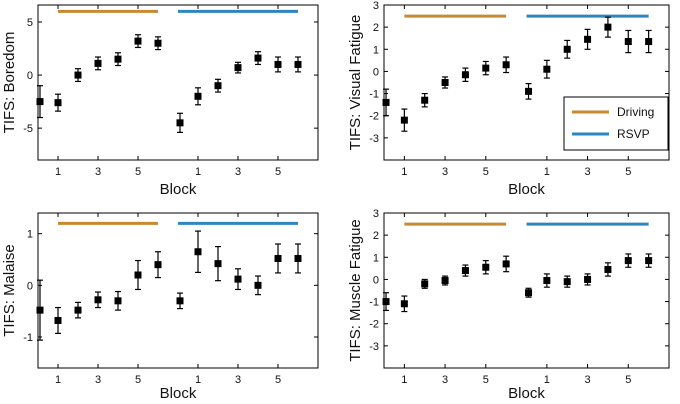 Image resolution: width=680 pixels, height=404 pixels. I want to click on y-tick-label: -5, so click(28, 129).